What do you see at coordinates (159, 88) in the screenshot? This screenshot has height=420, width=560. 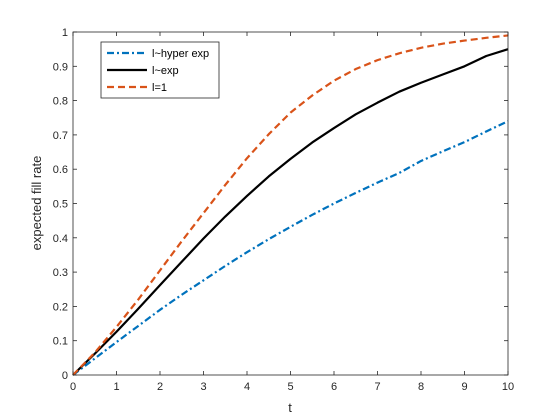 I see `legend-label: l=1` at bounding box center [159, 88].